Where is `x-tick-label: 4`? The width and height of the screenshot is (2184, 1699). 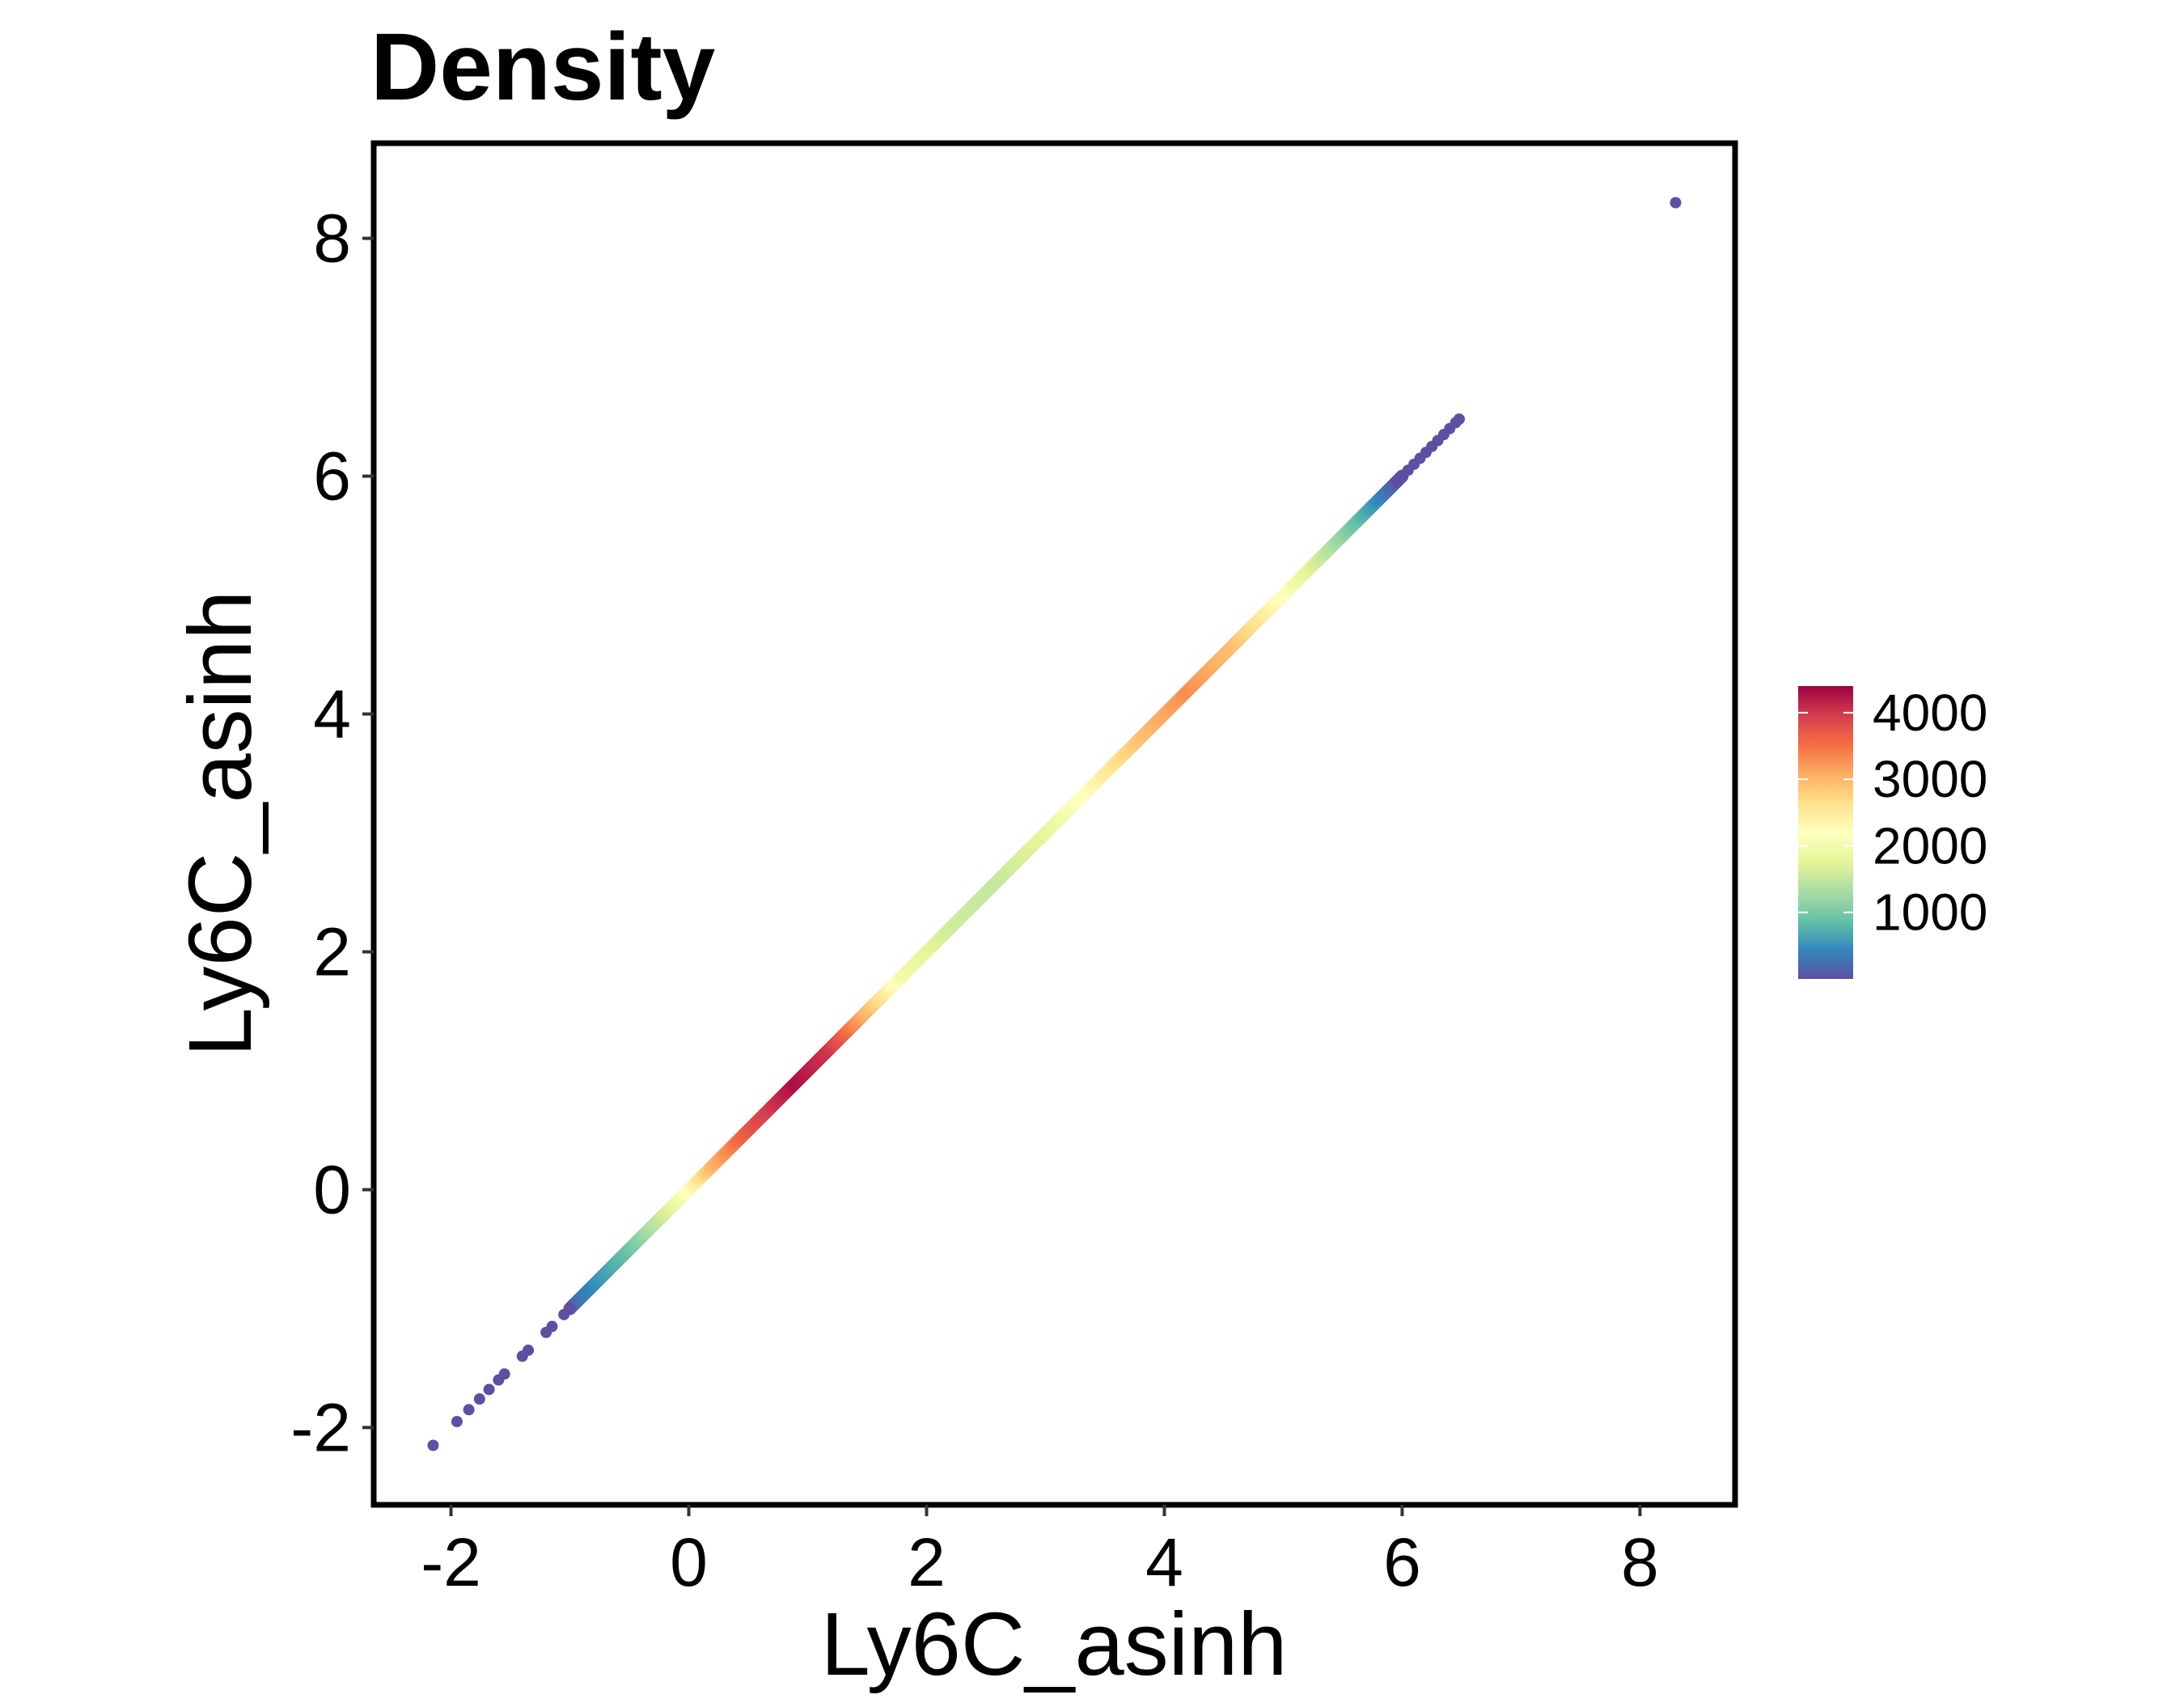
x-tick-label: 4 is located at coordinates (1164, 1562).